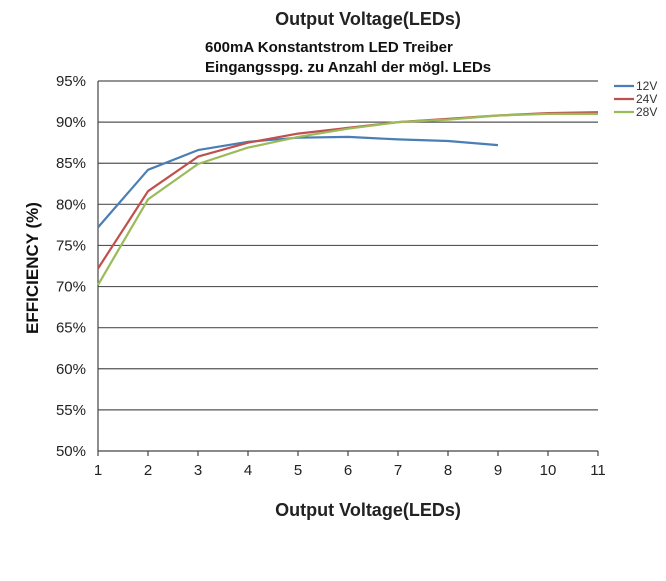 The width and height of the screenshot is (666, 581). Describe the element at coordinates (71, 287) in the screenshot. I see `y-tick-label: 70%` at that location.